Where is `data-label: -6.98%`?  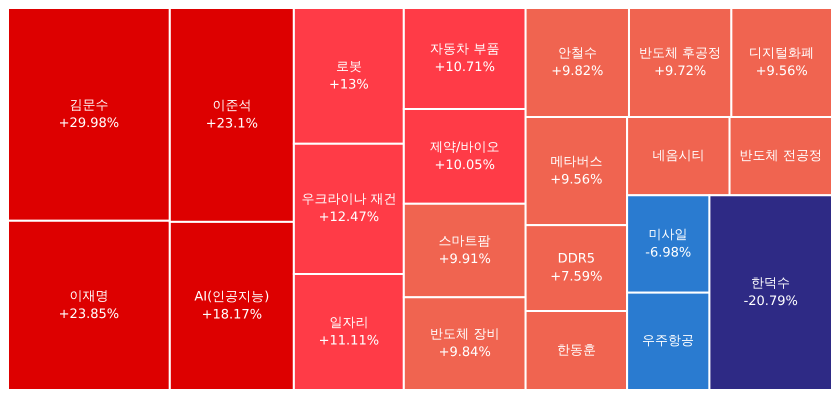
data-label: -6.98% is located at coordinates (668, 252).